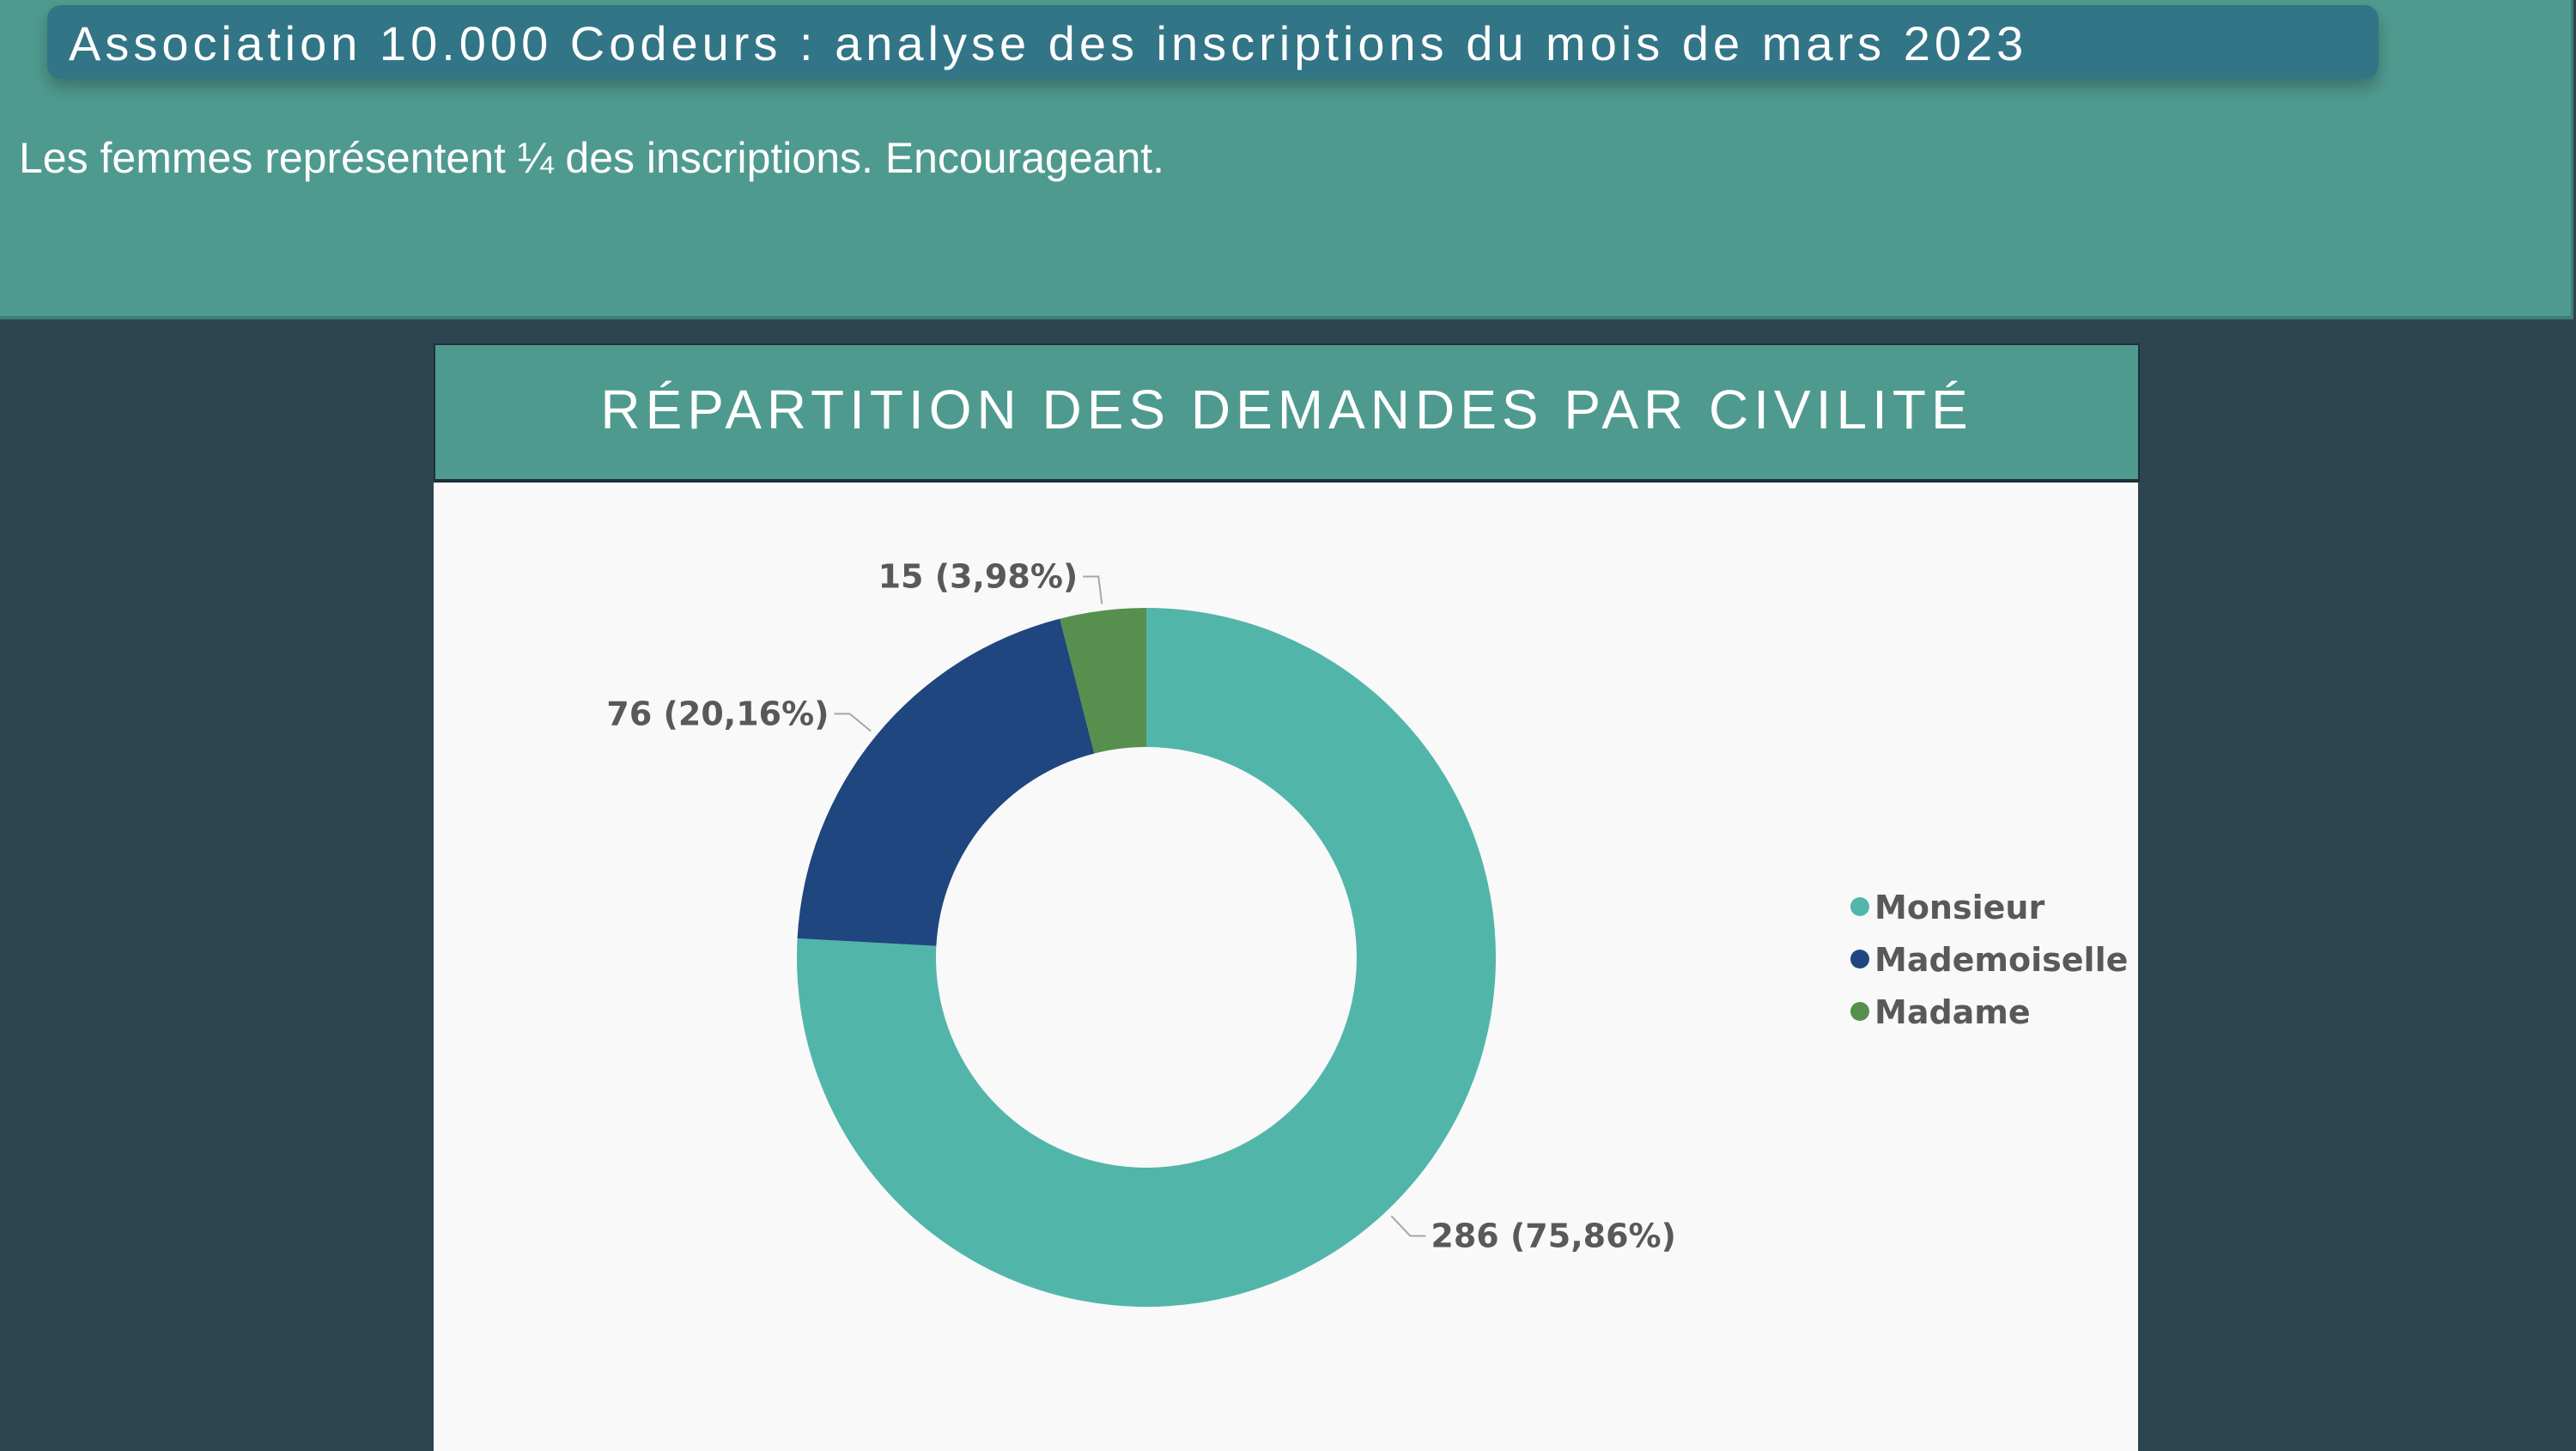 This screenshot has width=2576, height=1451. What do you see at coordinates (1146, 958) in the screenshot?
I see `slice-monsieur` at bounding box center [1146, 958].